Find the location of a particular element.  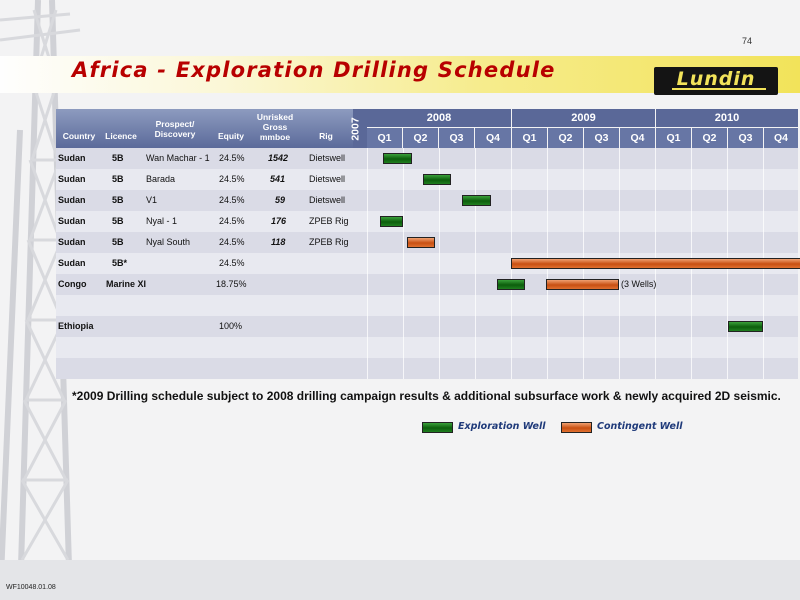

column-header-bar is located at coordinates (204, 128).